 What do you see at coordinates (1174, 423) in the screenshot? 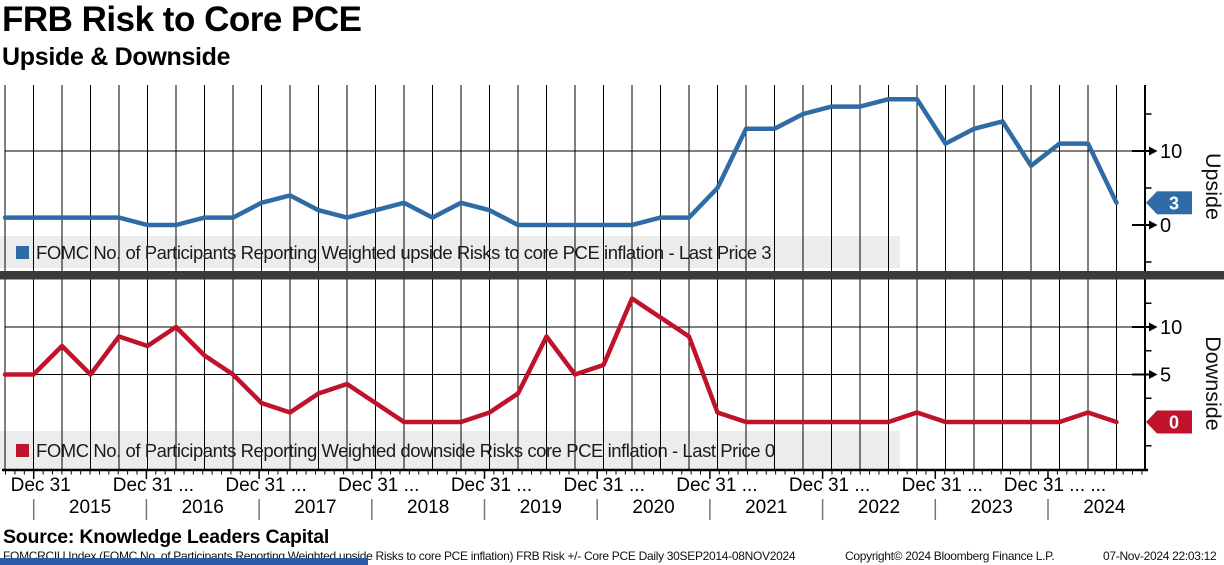
I see `last-price-tag-value: 0` at bounding box center [1174, 423].